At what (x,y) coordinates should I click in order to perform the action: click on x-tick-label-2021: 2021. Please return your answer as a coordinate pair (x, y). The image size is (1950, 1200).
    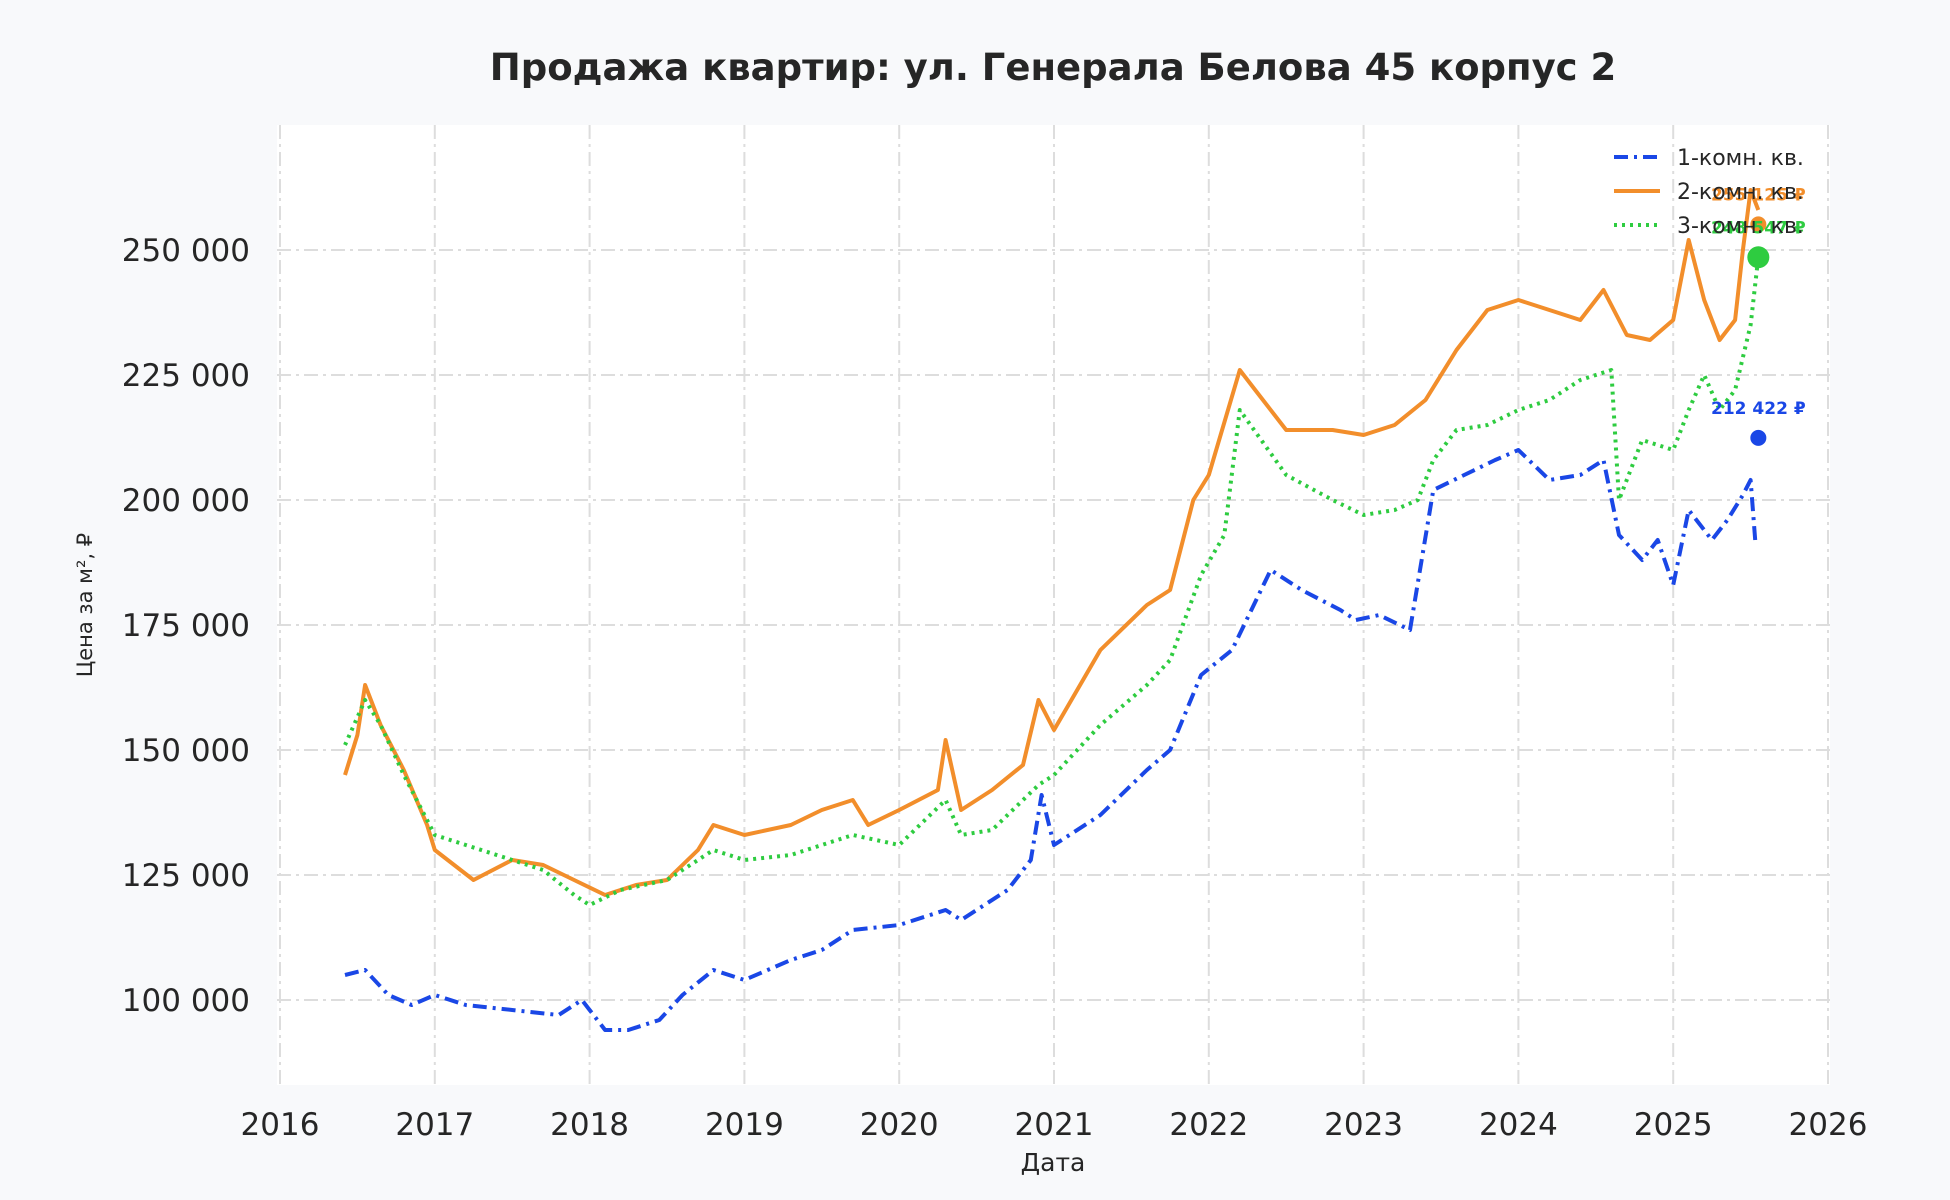
    Looking at the image, I should click on (1054, 1125).